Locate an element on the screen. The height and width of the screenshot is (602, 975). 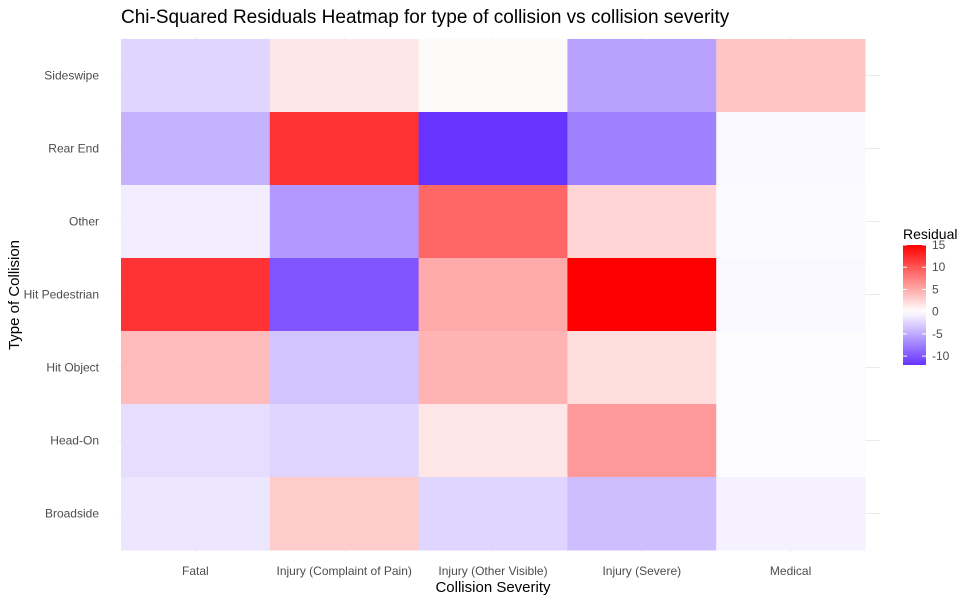
legend-tick-label: 0 is located at coordinates (935, 312).